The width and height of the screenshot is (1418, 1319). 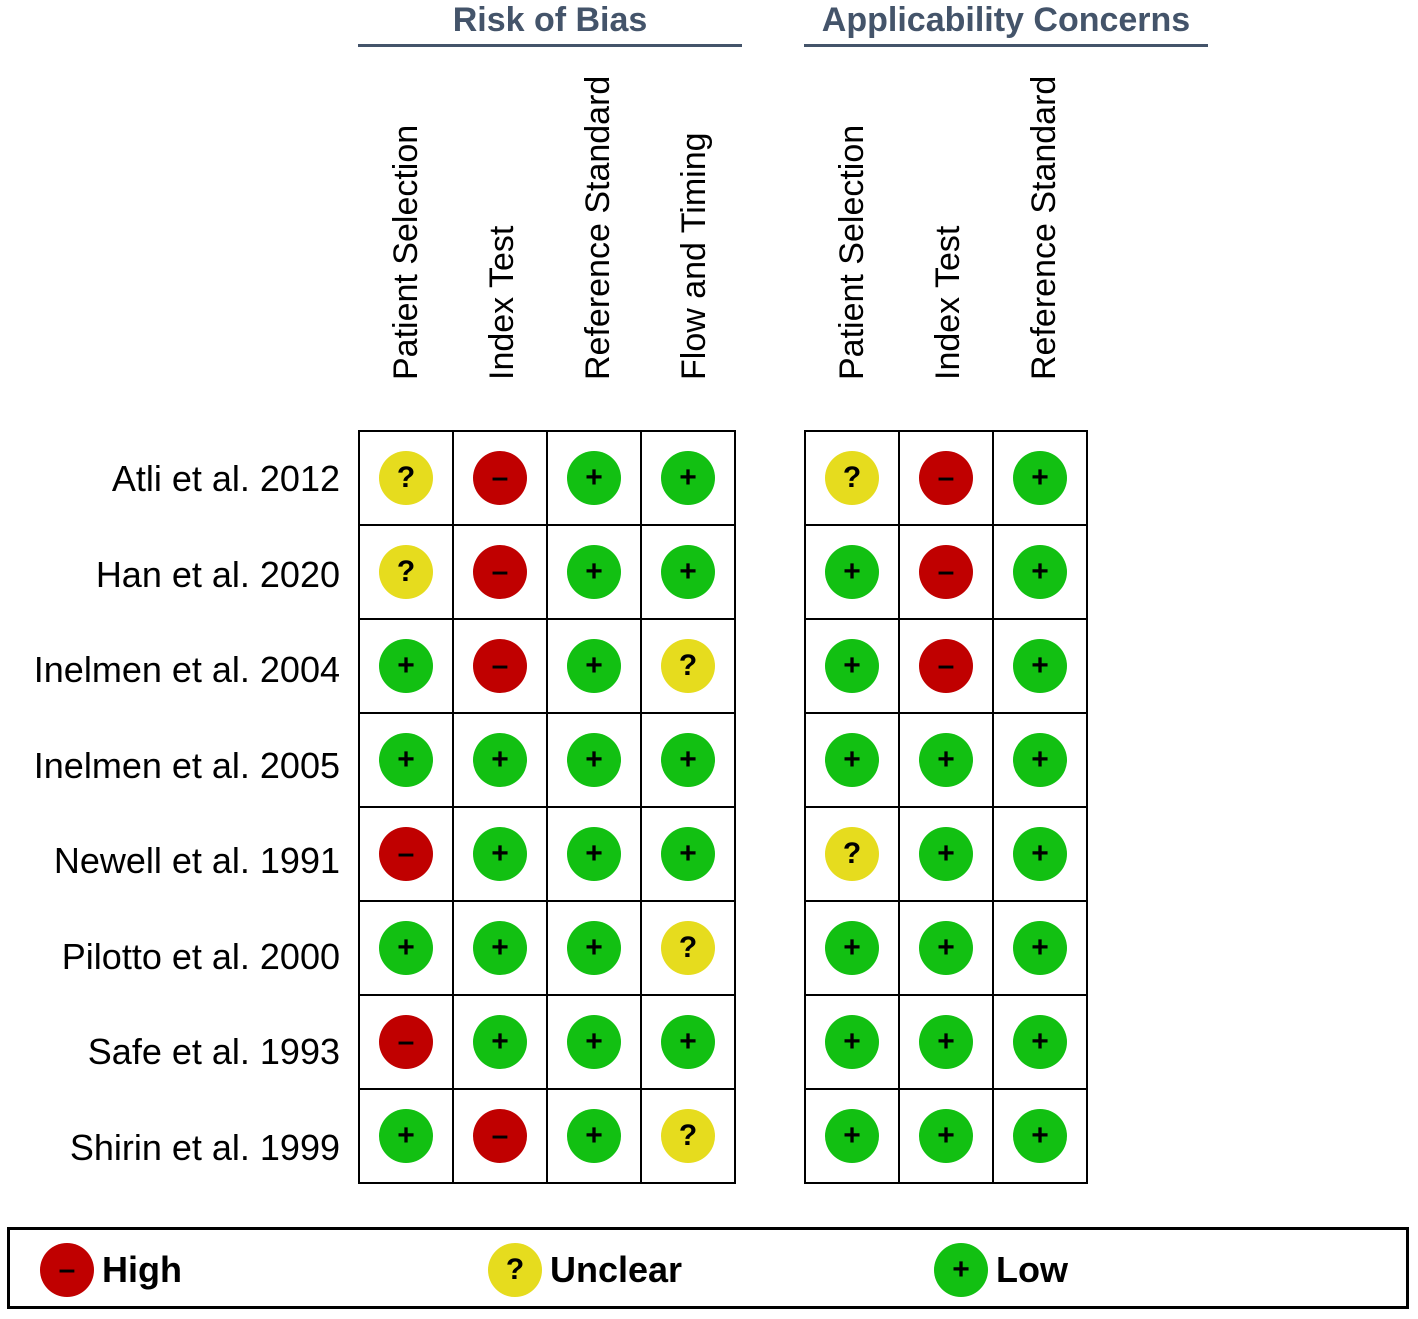 What do you see at coordinates (204, 1147) in the screenshot?
I see `study-label: Shirin et al. 1999` at bounding box center [204, 1147].